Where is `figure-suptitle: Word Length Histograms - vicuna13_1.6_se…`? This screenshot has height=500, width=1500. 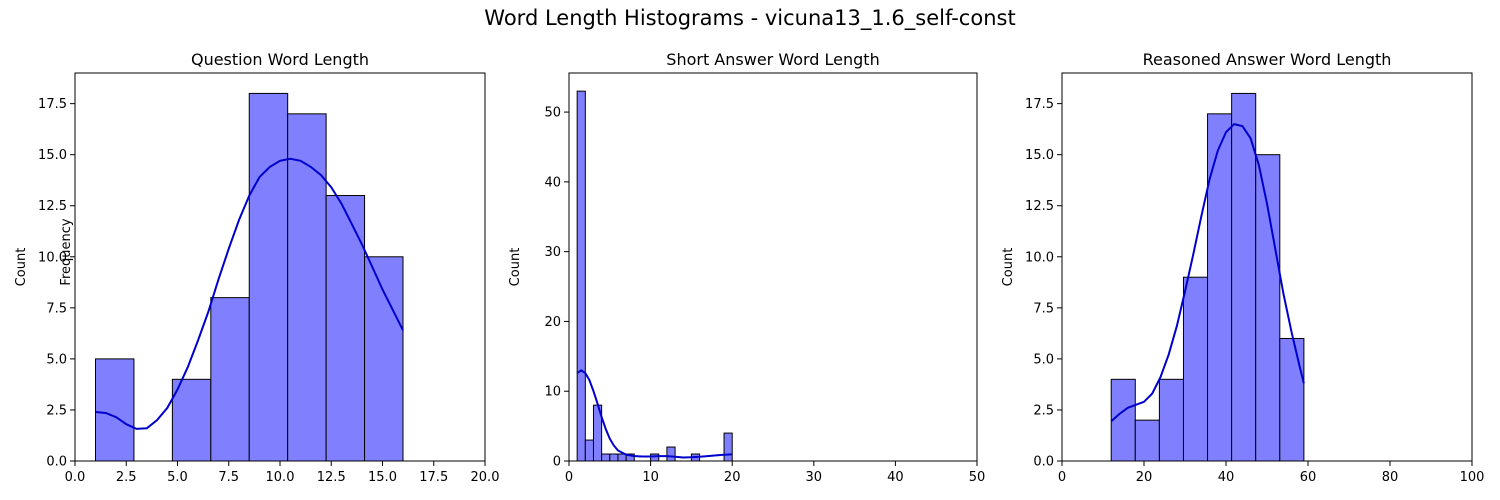 figure-suptitle: Word Length Histograms - vicuna13_1.6_se… is located at coordinates (749, 18).